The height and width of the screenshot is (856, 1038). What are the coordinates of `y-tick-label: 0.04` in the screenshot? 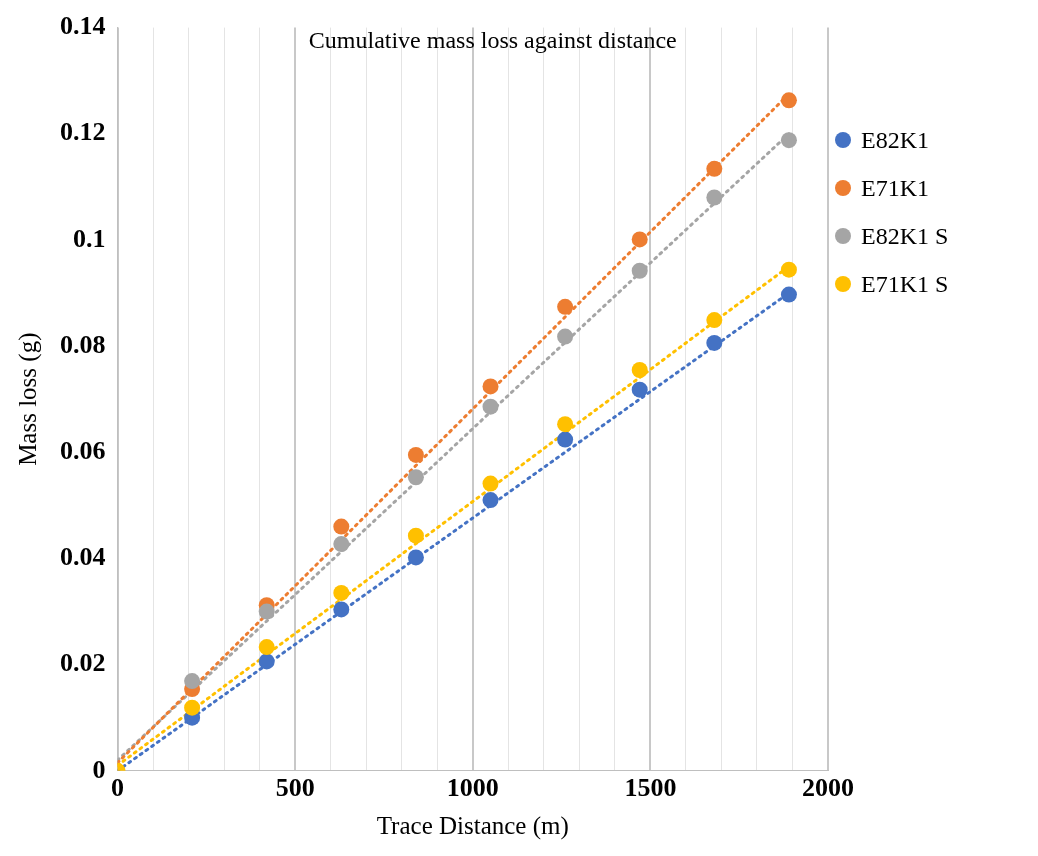 It's located at (83, 557).